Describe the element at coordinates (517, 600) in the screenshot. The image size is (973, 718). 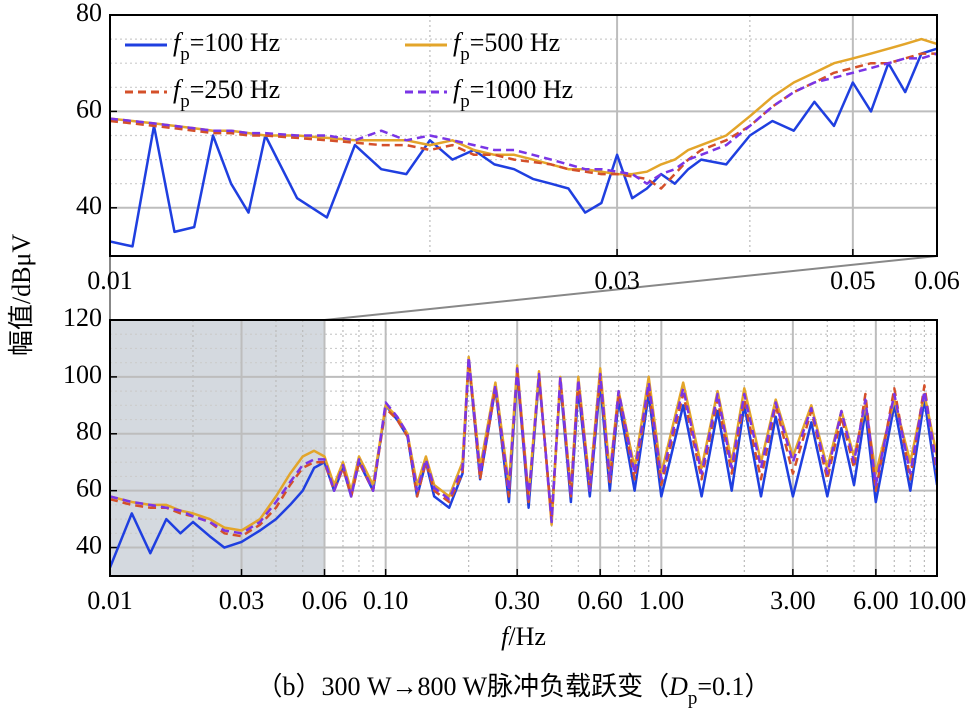
I see `x-tick-label: 0.30` at that location.